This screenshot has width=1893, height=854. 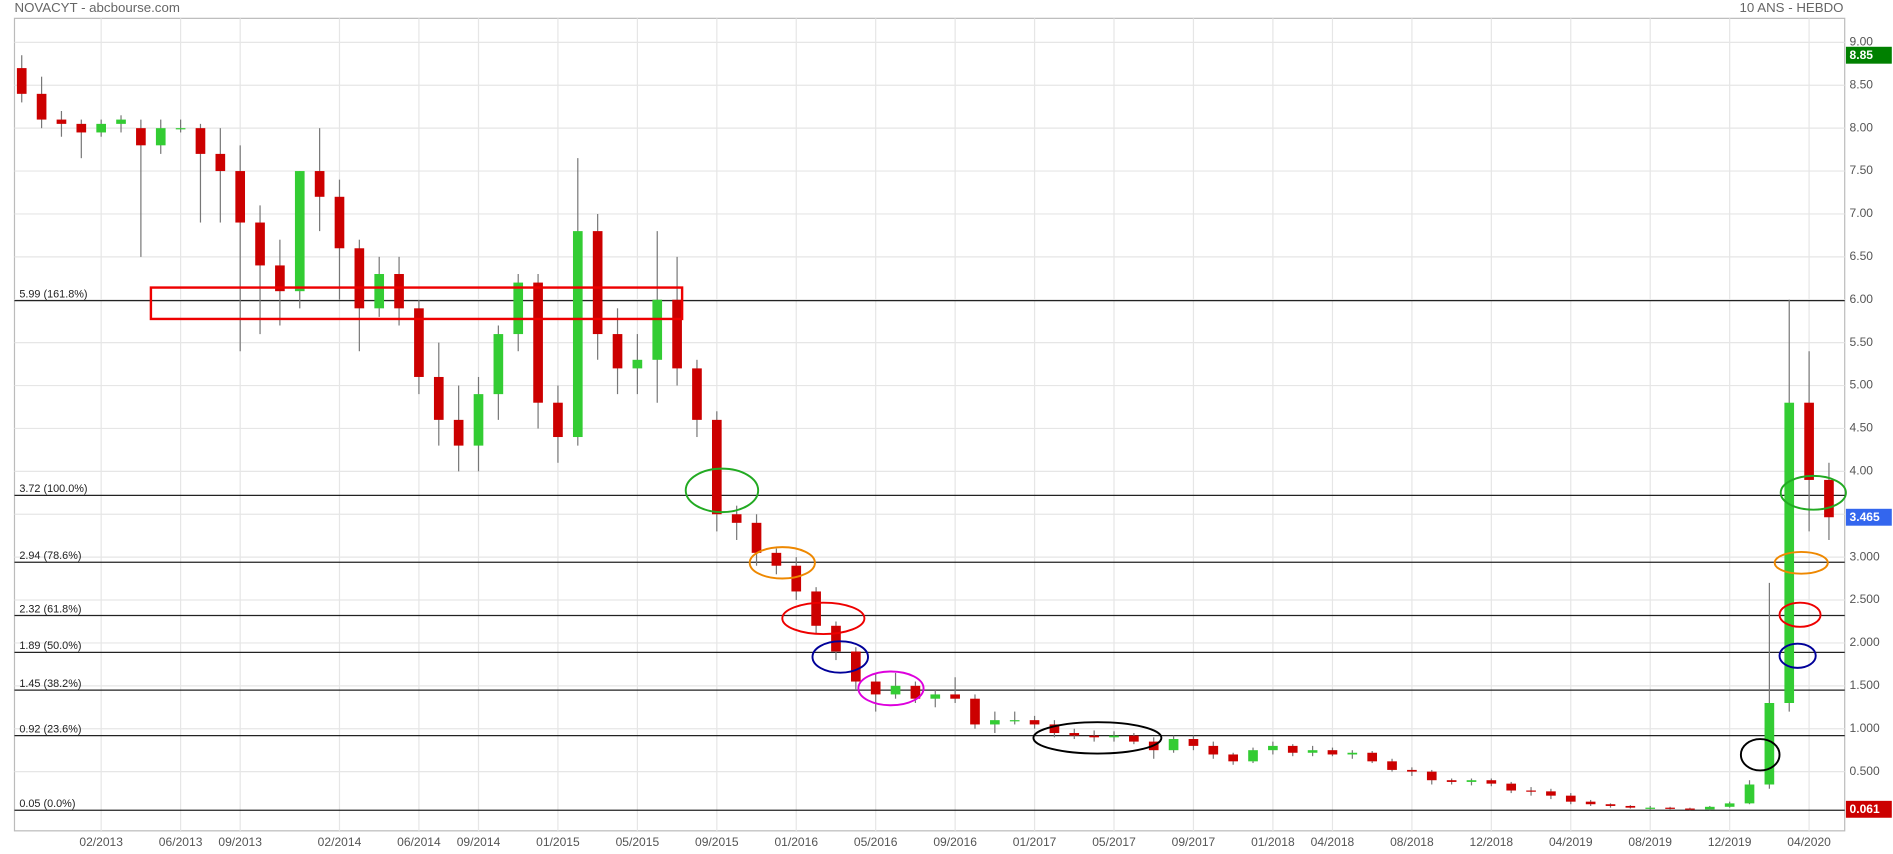 I want to click on x-tick-label: 02/2013, so click(x=101, y=842).